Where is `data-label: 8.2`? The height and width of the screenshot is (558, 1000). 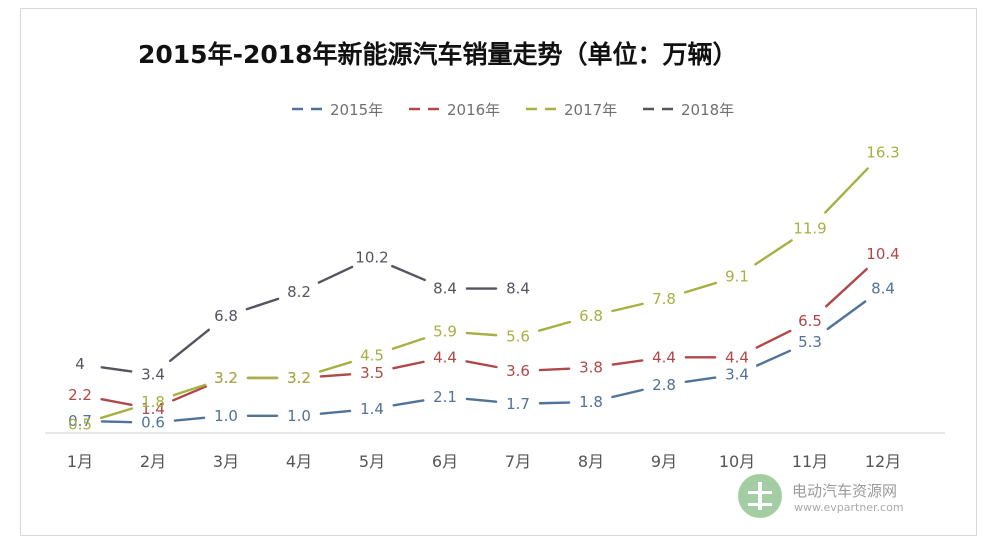
data-label: 8.2 is located at coordinates (299, 292).